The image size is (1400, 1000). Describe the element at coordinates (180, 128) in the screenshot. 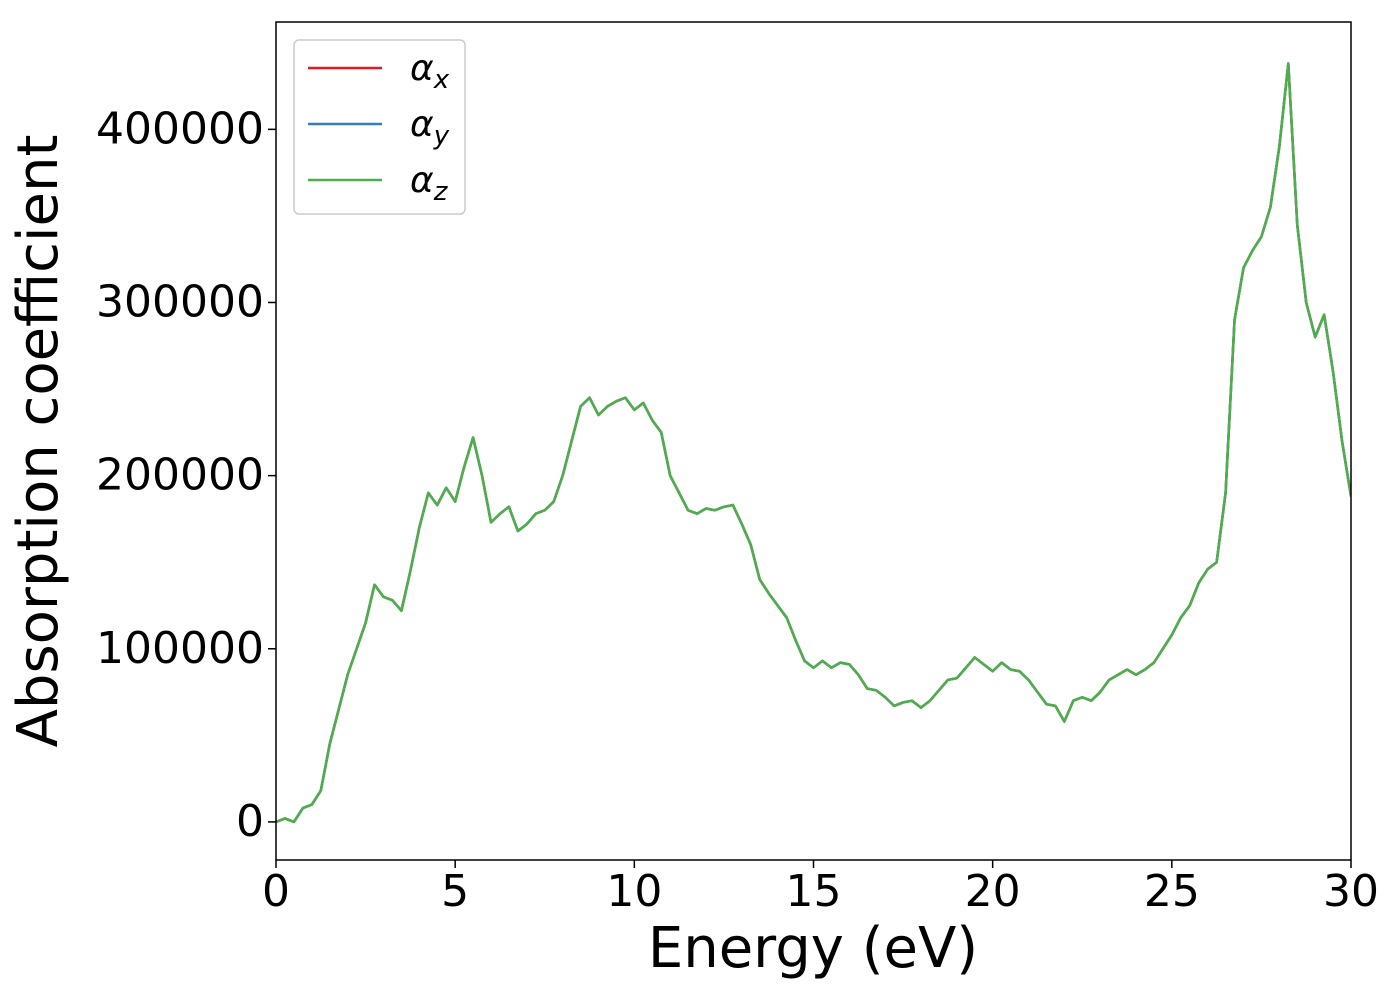

I see `y-tick-label: 400000` at that location.